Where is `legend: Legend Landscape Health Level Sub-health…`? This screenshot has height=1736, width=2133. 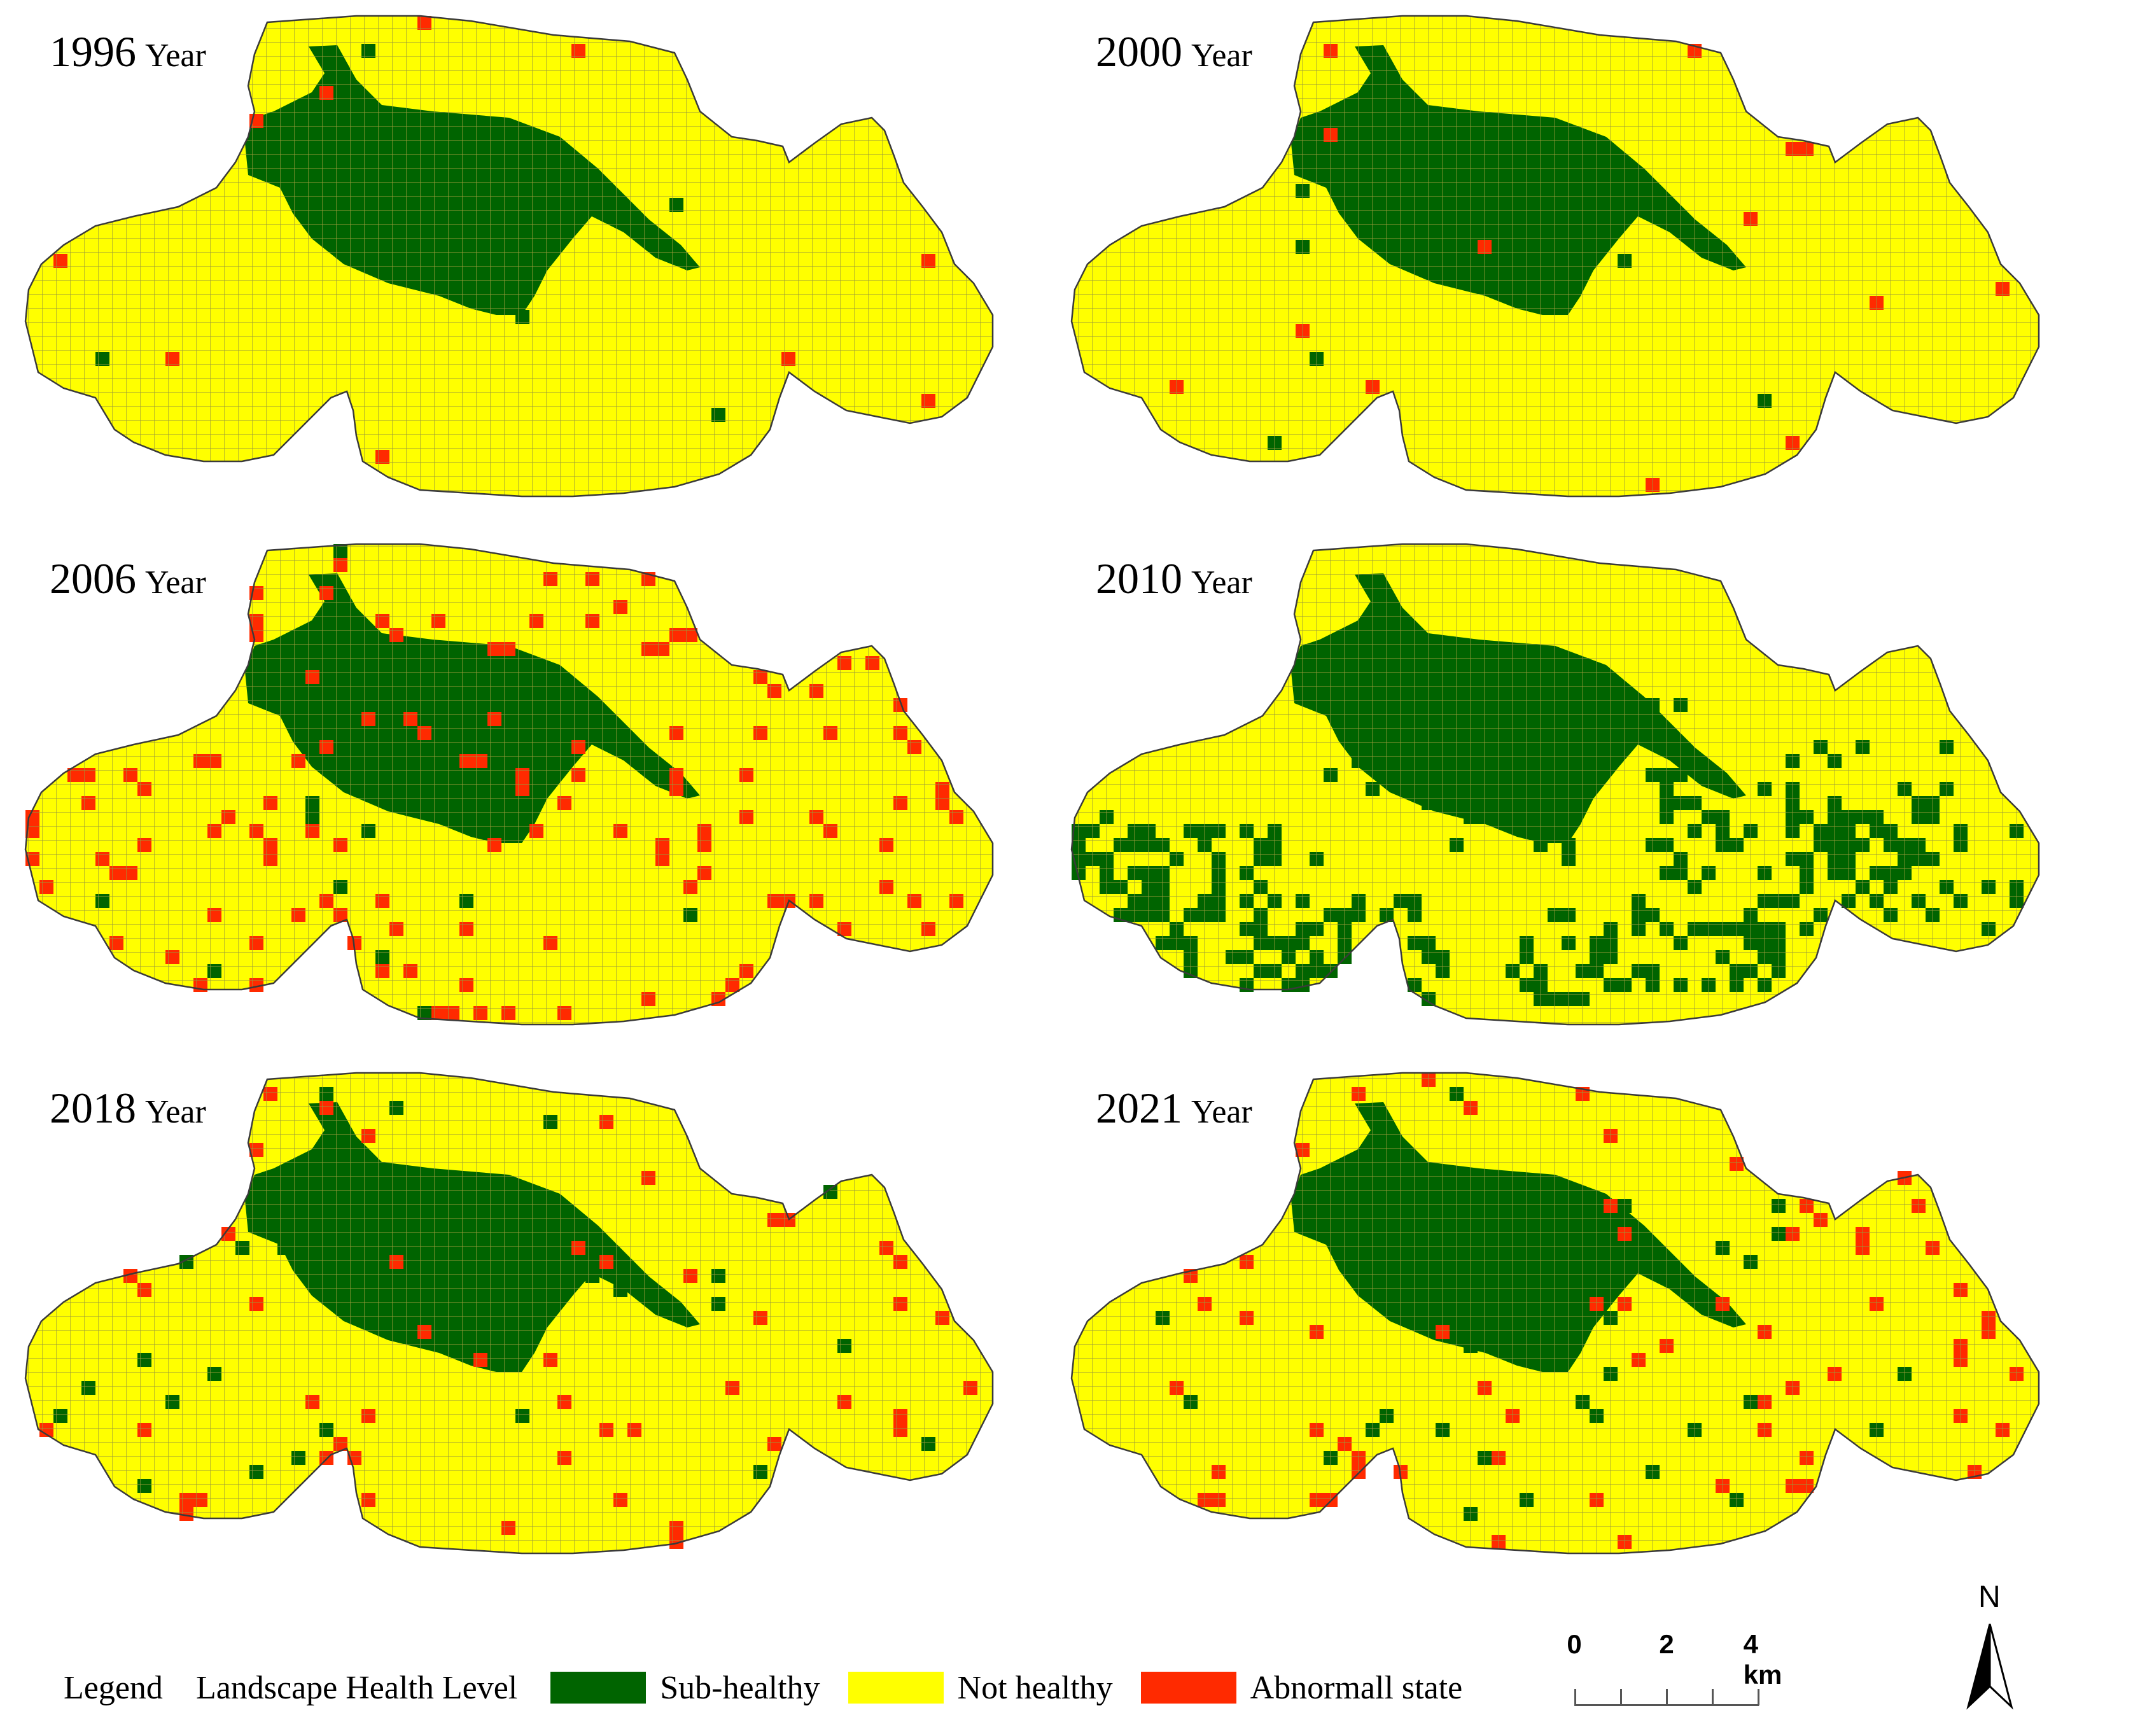
legend: Legend Landscape Health Level Sub-health… is located at coordinates (777, 1687).